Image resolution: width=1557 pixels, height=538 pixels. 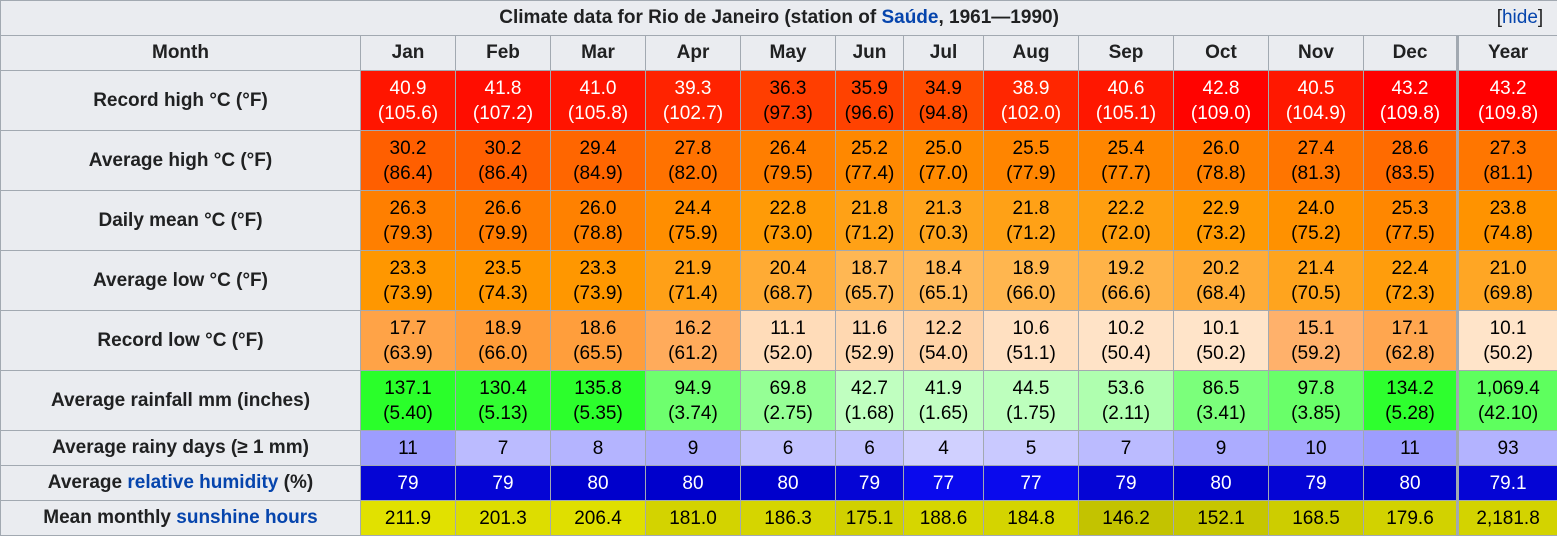 I want to click on data-cell: 181.0, so click(x=693, y=518).